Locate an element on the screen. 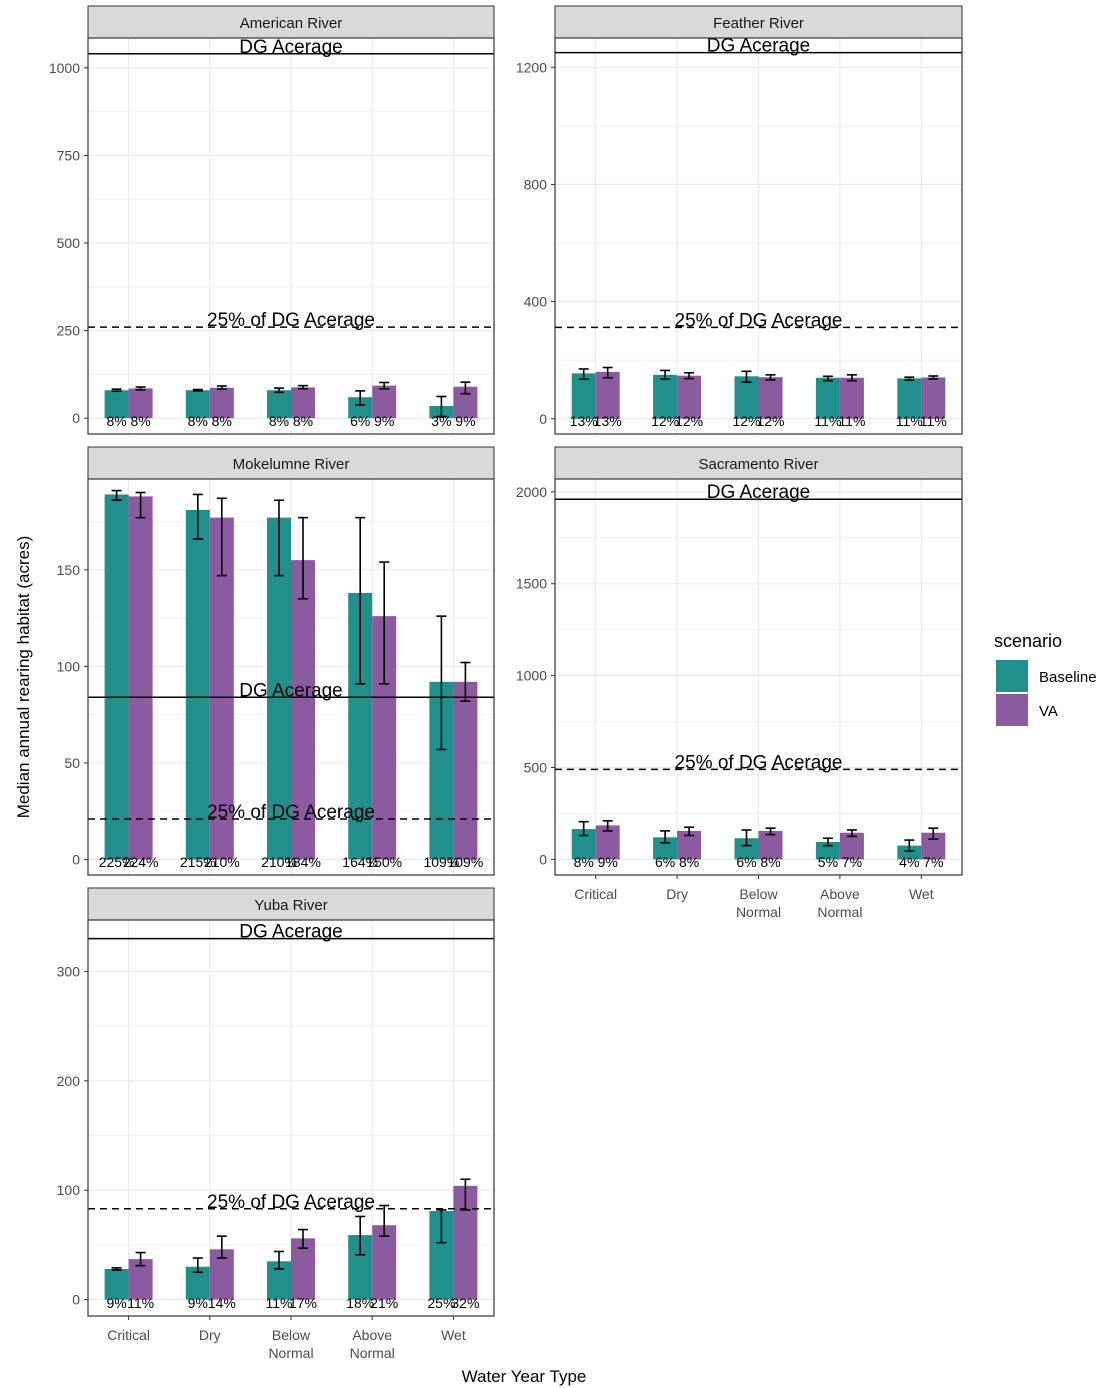 This screenshot has width=1107, height=1388. panel-border-american-river is located at coordinates (291, 236).